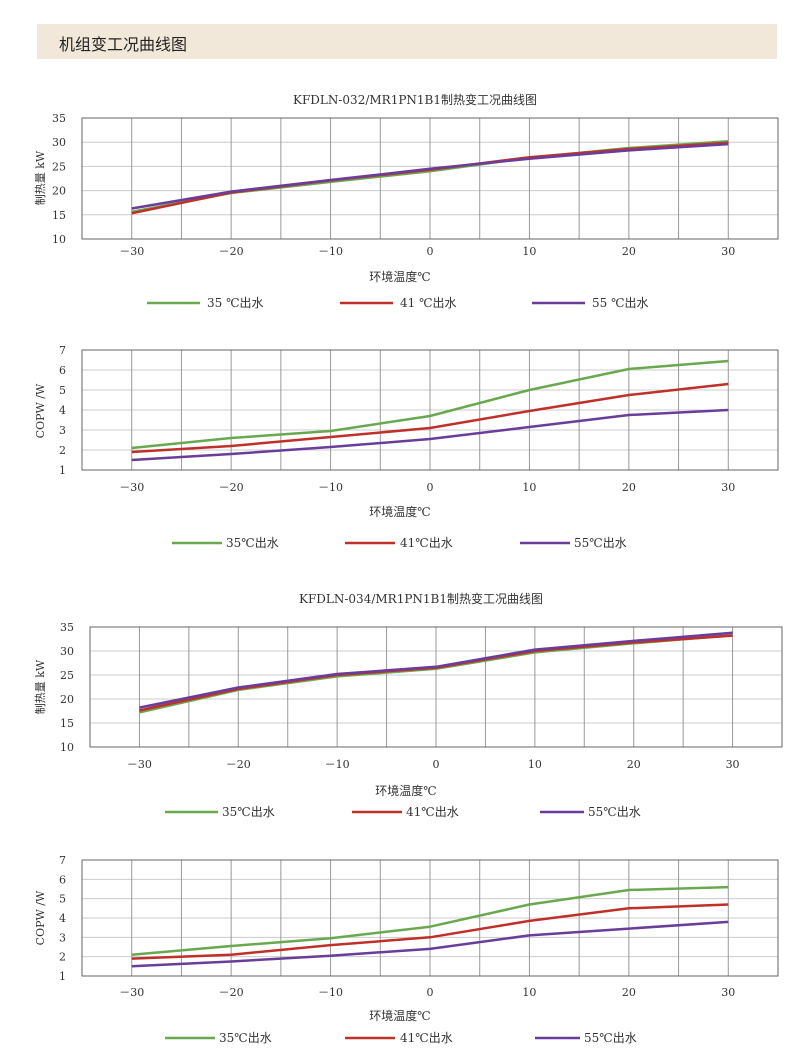 Image resolution: width=800 pixels, height=1054 pixels. Describe the element at coordinates (407, 41) in the screenshot. I see `section-header: 机组变工况曲线图` at that location.